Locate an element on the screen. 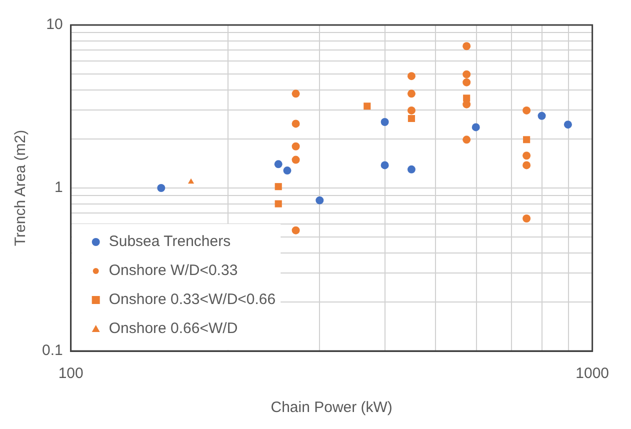 The height and width of the screenshot is (429, 631). y-axis-title: Trench Area (m2) is located at coordinates (21, 188).